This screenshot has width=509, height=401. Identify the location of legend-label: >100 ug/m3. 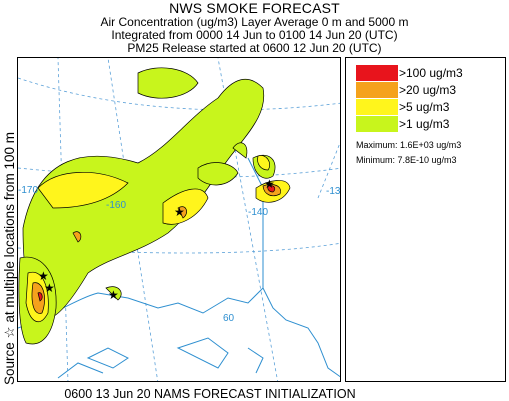
(431, 73).